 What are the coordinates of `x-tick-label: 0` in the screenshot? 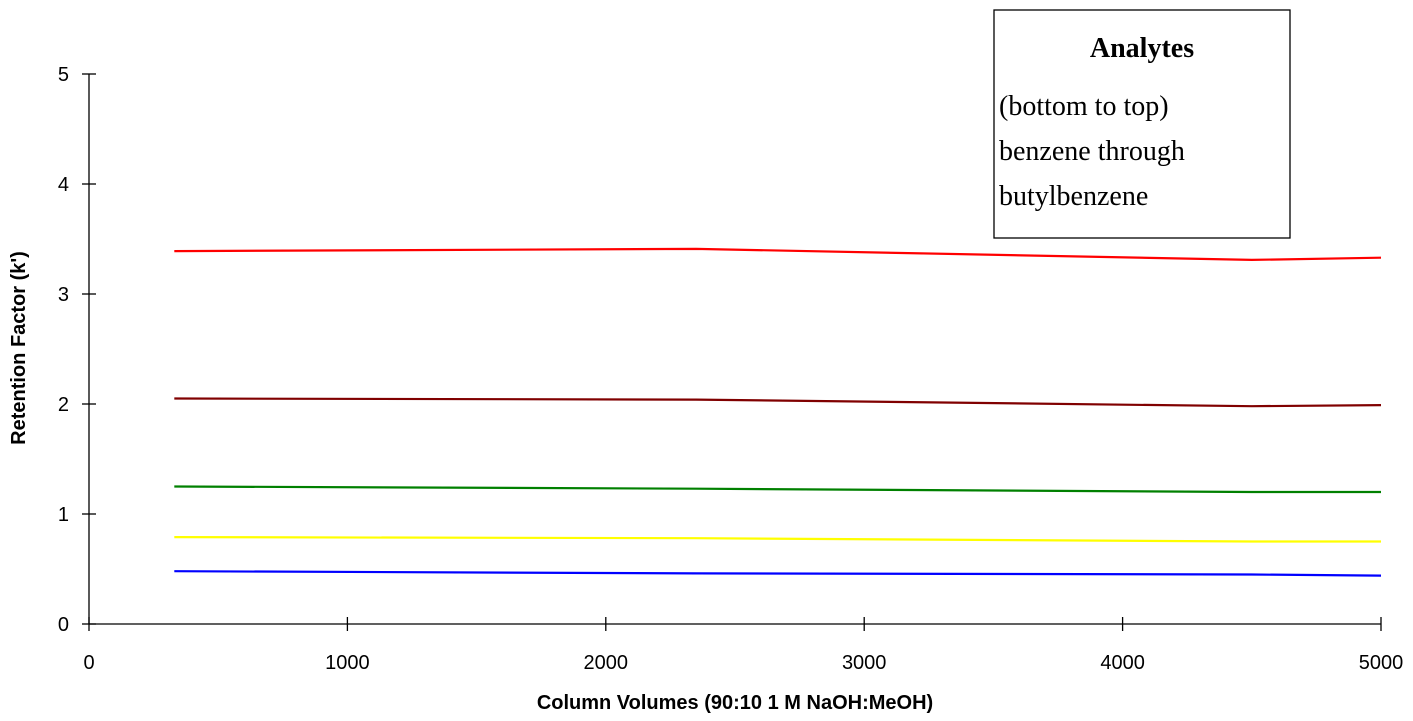 It's located at (88, 663).